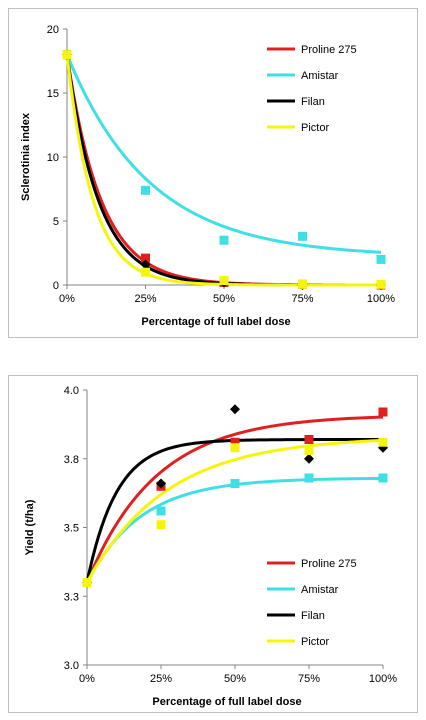 The image size is (426, 720). Describe the element at coordinates (71, 391) in the screenshot. I see `y-tick-label: 4.0` at that location.